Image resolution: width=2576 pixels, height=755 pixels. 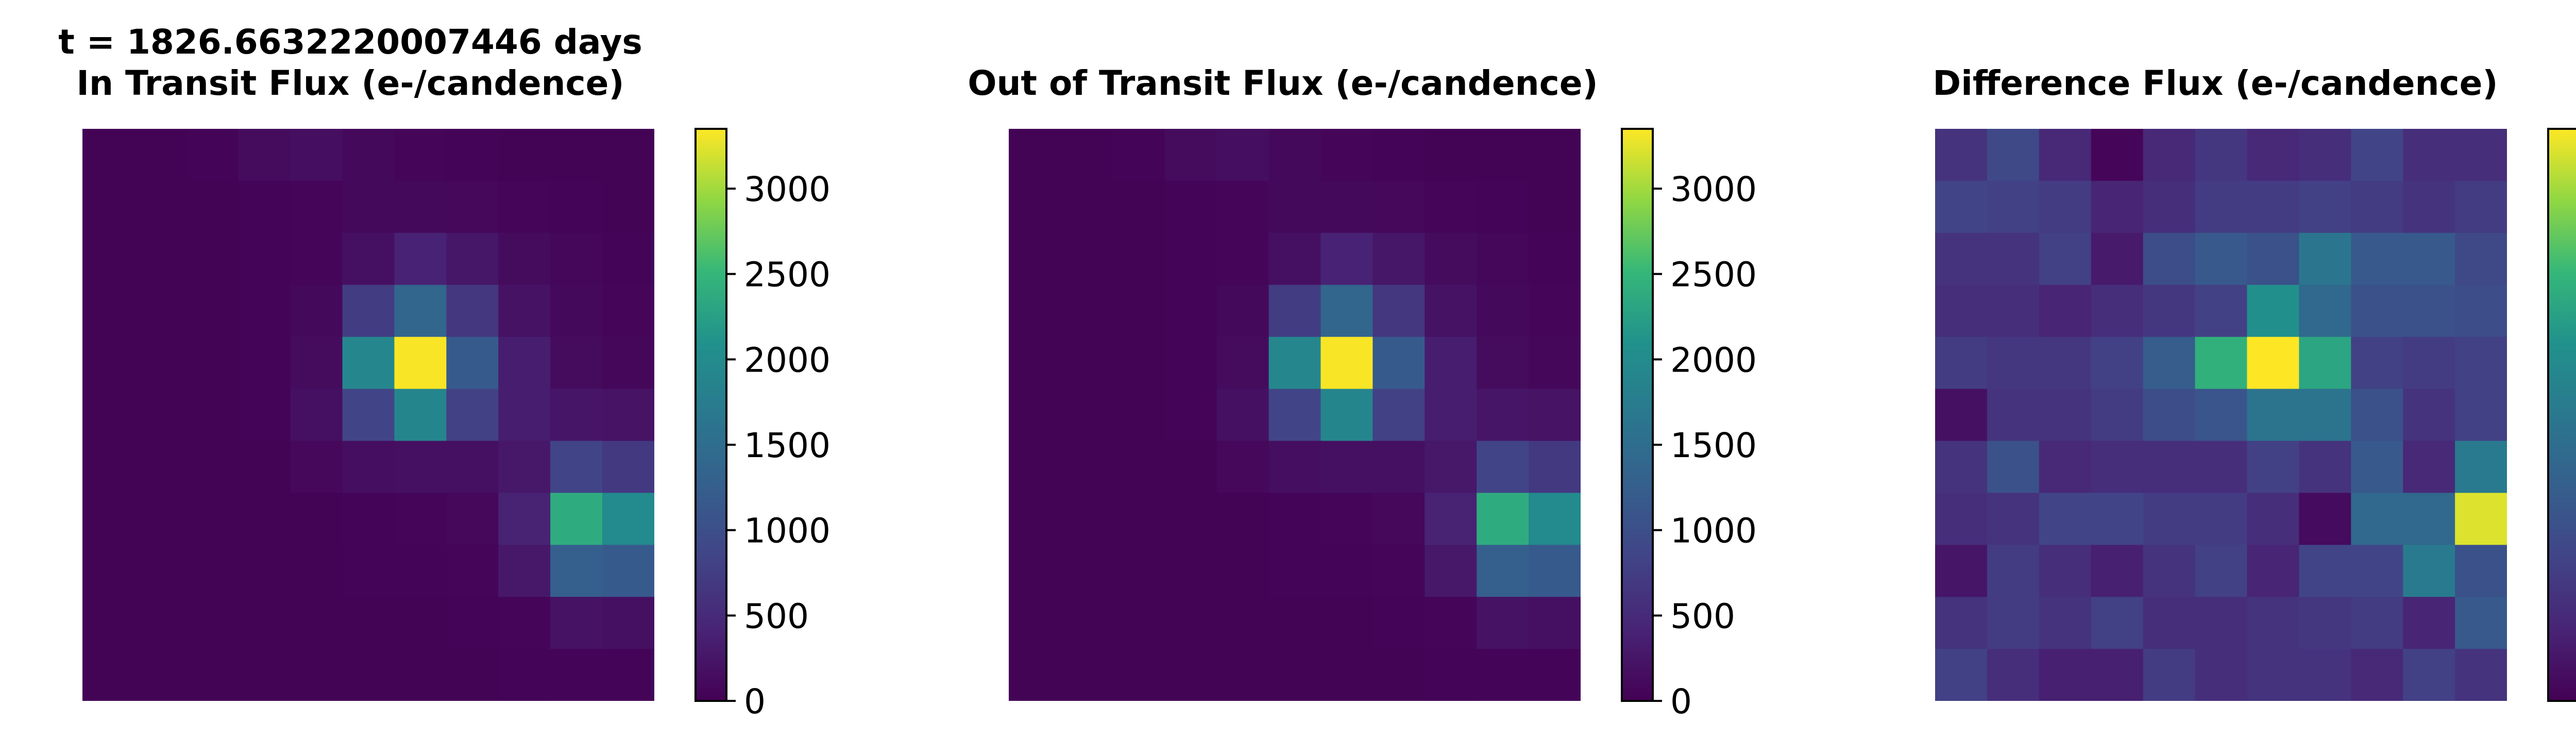 What do you see at coordinates (2481, 259) in the screenshot?
I see `heatmap-cell-r2-c10` at bounding box center [2481, 259].